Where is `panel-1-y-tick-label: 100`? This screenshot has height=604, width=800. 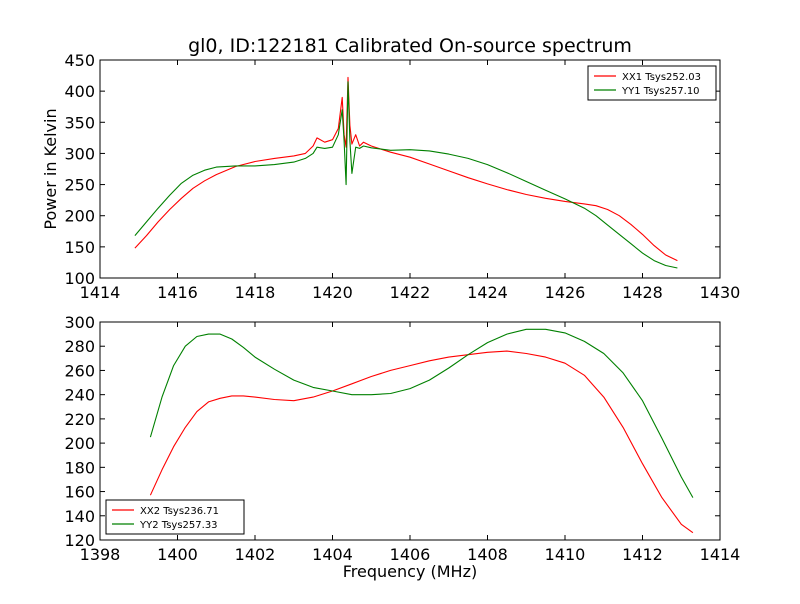 panel-1-y-tick-label: 100 is located at coordinates (79, 278).